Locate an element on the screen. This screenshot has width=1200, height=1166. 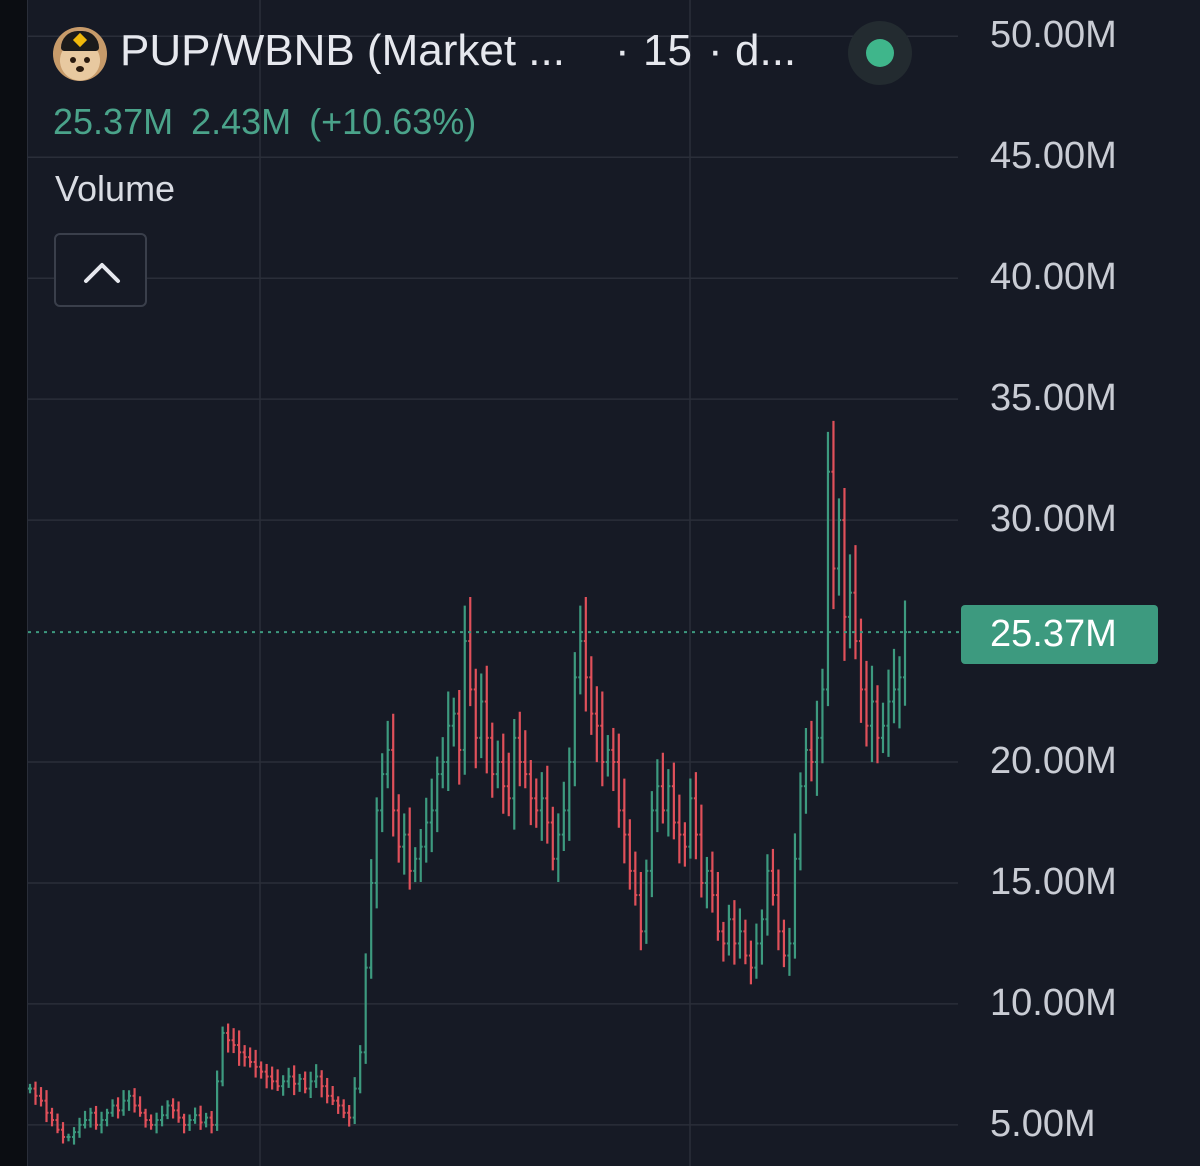
value-readout: 25.37M 2.43M (+10.63%) is located at coordinates (273, 122).